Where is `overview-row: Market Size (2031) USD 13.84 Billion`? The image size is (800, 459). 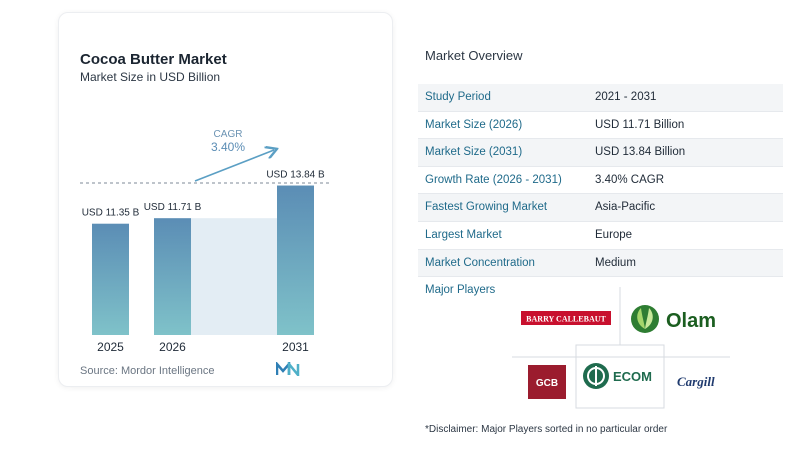 overview-row: Market Size (2031) USD 13.84 Billion is located at coordinates (600, 153).